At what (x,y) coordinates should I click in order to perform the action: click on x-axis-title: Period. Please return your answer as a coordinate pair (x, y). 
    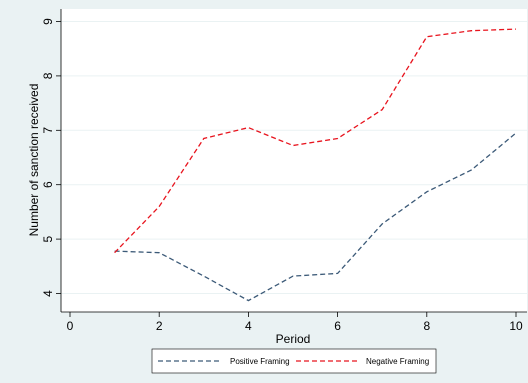
    Looking at the image, I should click on (293, 339).